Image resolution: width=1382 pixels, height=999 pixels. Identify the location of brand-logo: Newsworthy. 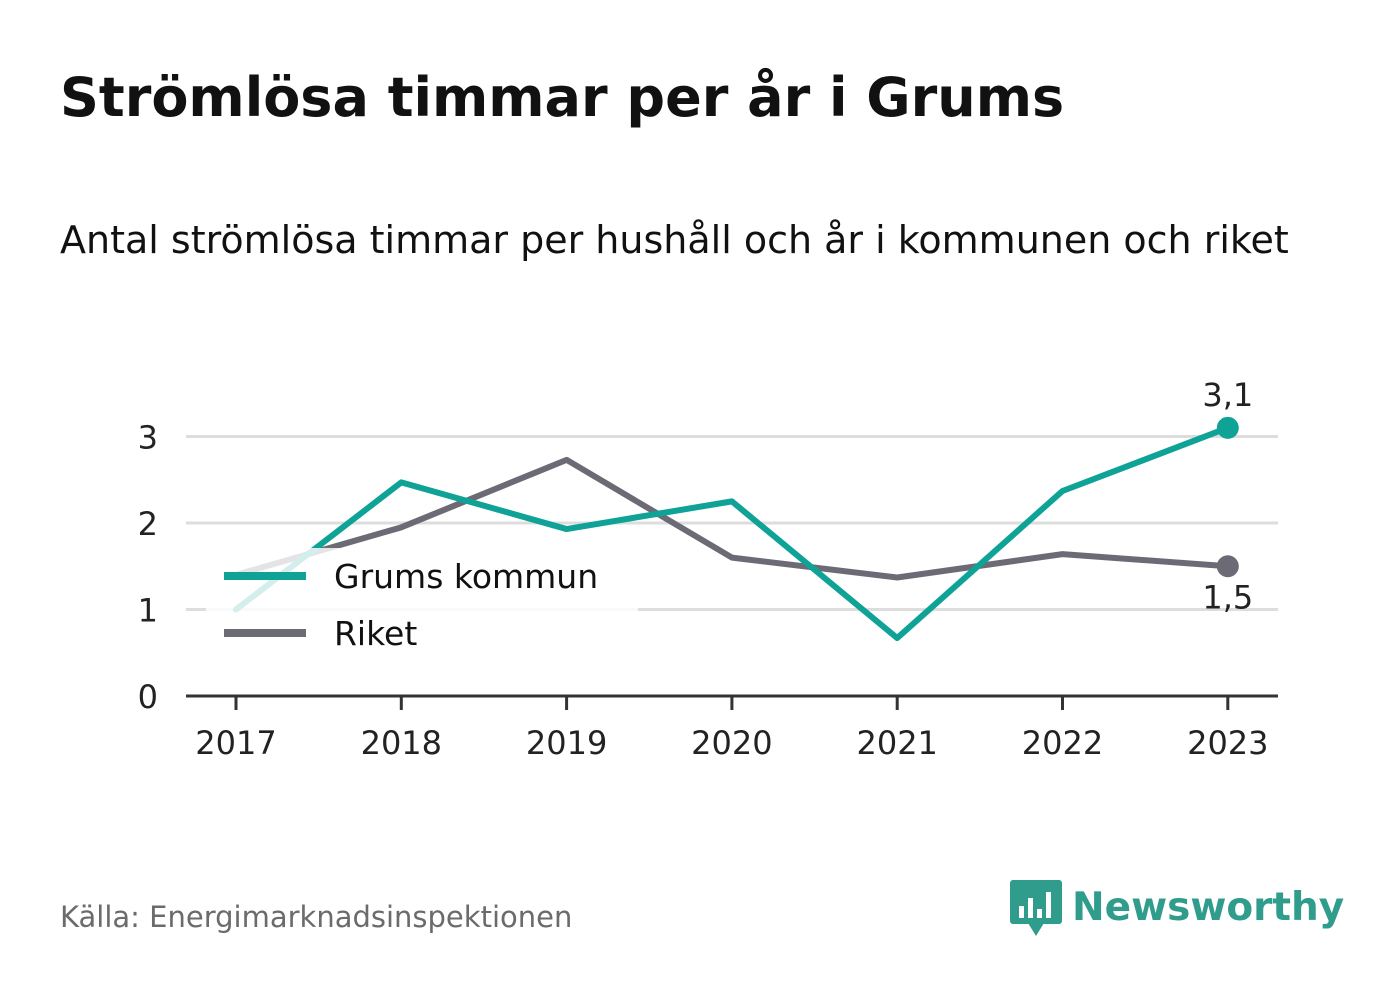
(1177, 907).